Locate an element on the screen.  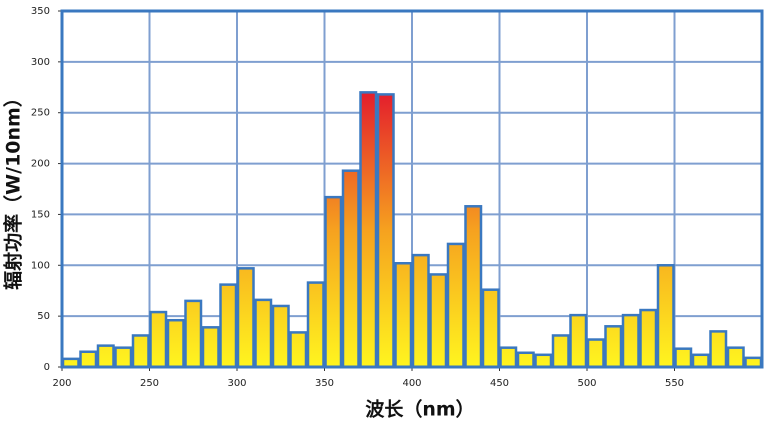
y-tick-label: 50 is located at coordinates (43, 316).